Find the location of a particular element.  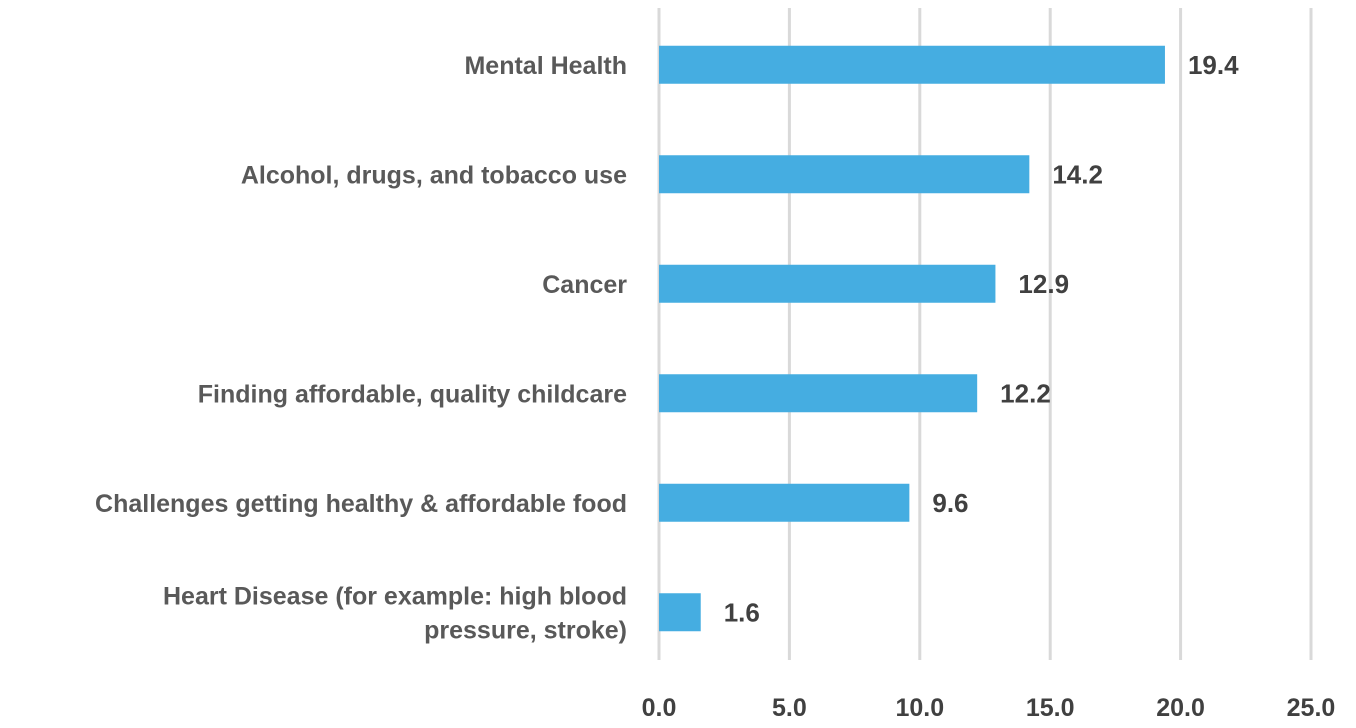

category-label-line: Heart Disease (for example: high blood is located at coordinates (395, 596).